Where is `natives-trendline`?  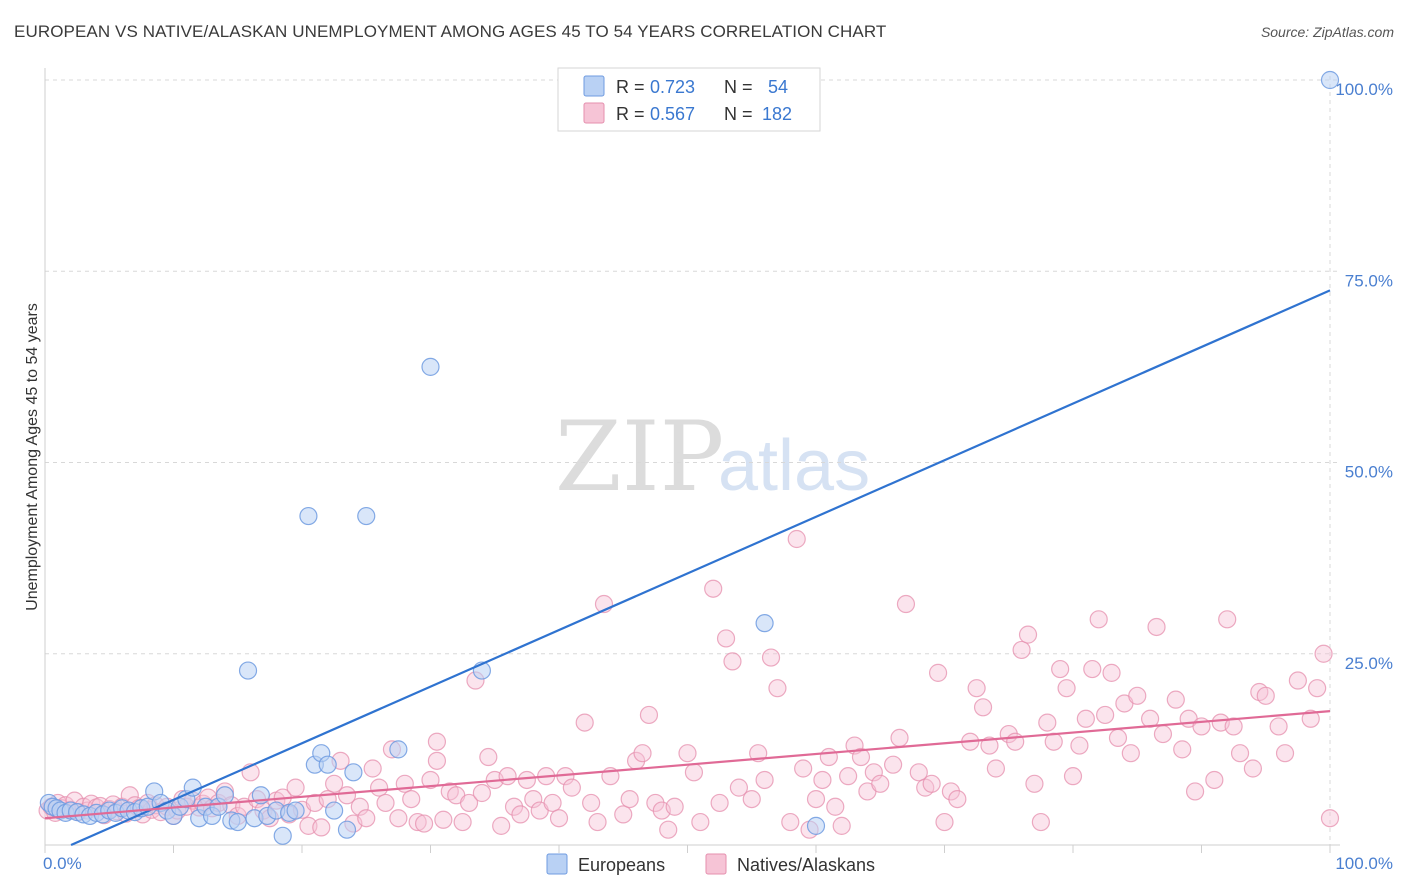
natives-trendline is located at coordinates (687, 765).